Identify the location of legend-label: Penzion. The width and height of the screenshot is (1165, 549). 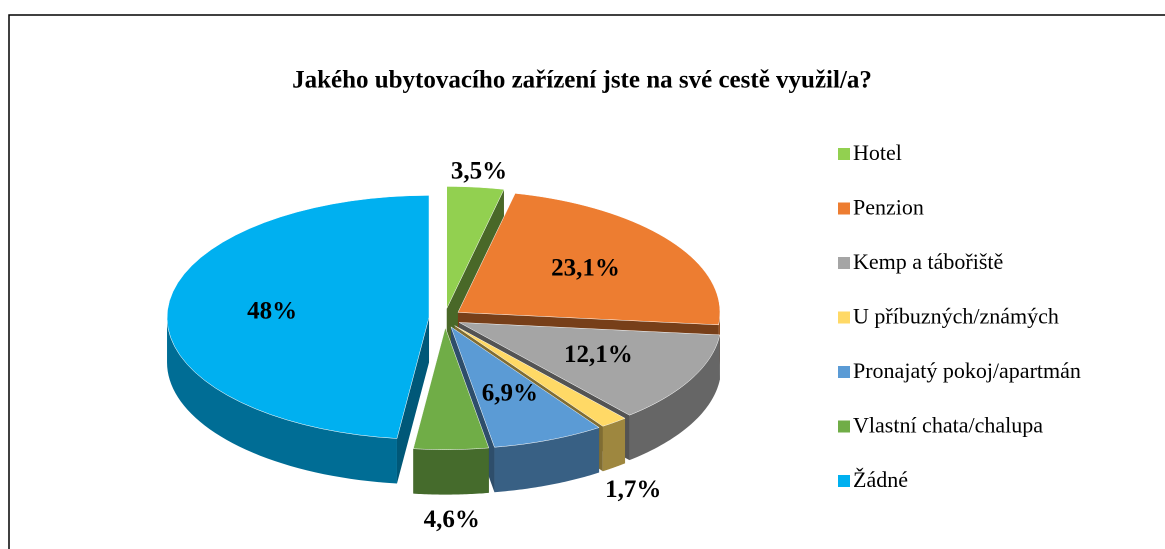
(888, 207).